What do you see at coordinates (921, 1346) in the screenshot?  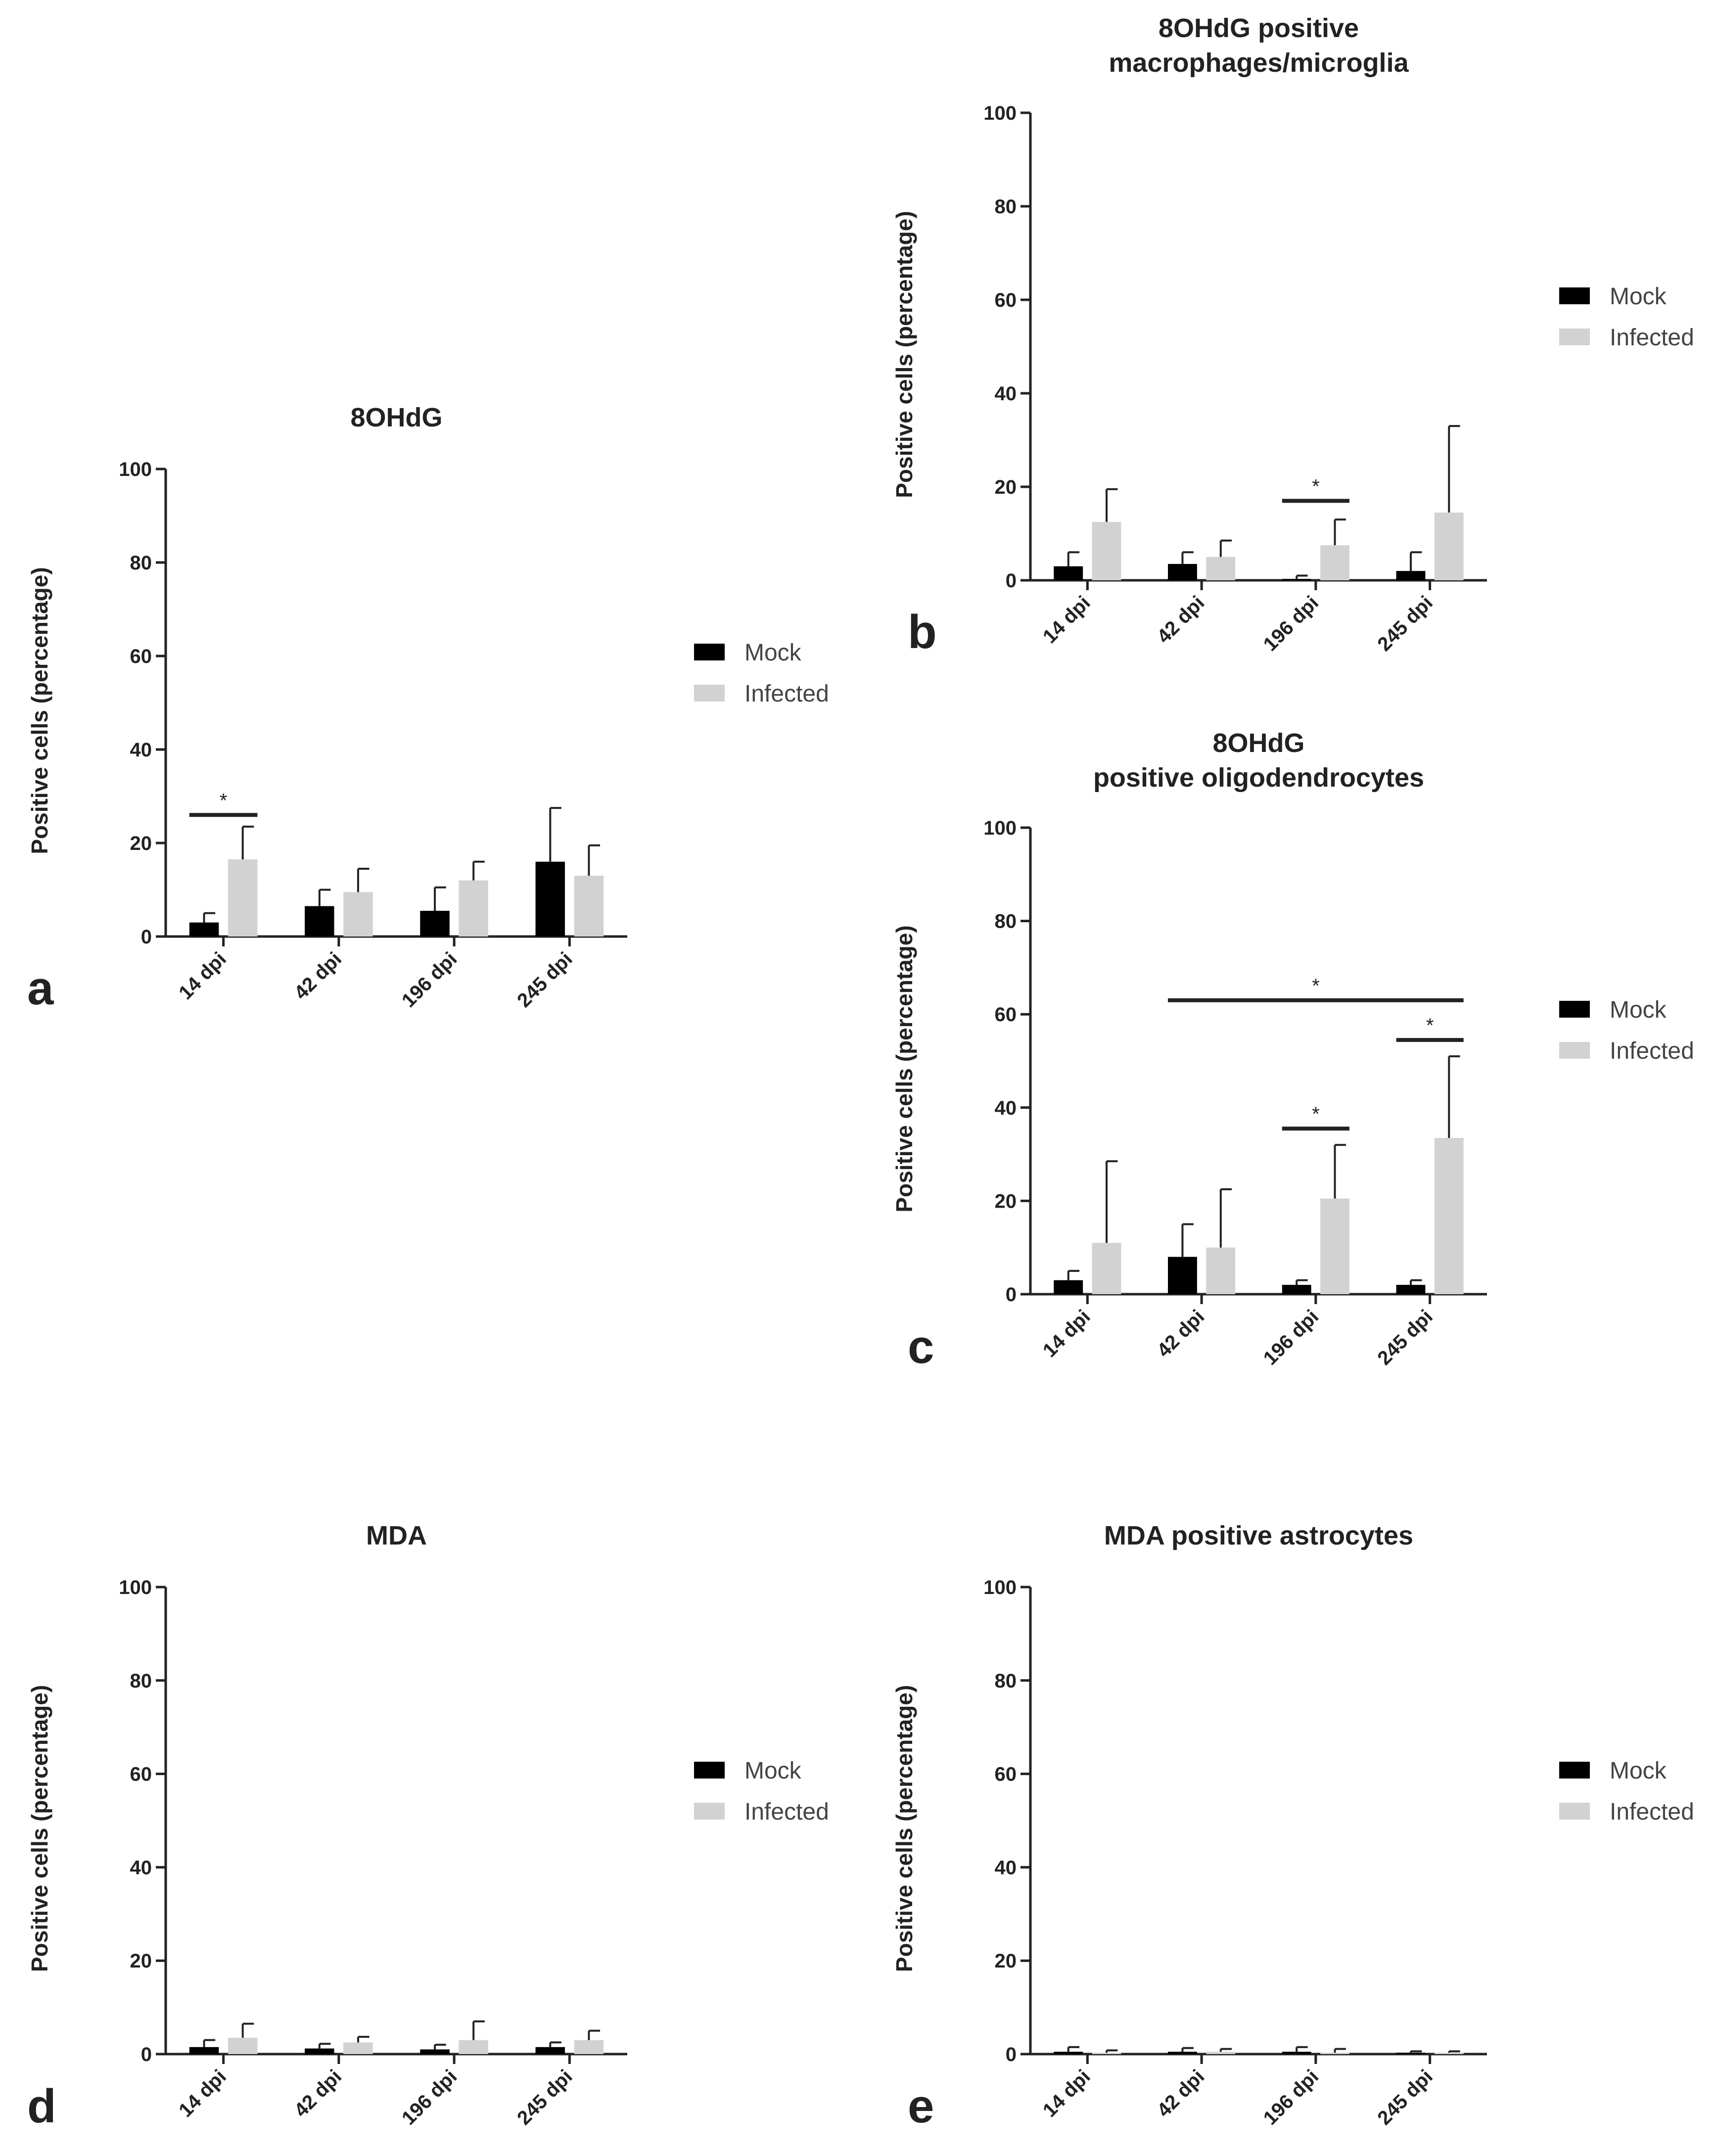 I see `panel-label: c` at bounding box center [921, 1346].